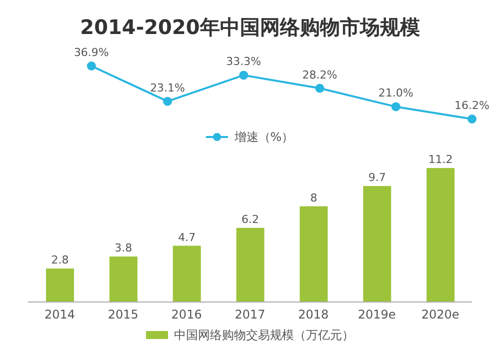 The width and height of the screenshot is (500, 362). What do you see at coordinates (123, 248) in the screenshot?
I see `data-label: 3.8` at bounding box center [123, 248].